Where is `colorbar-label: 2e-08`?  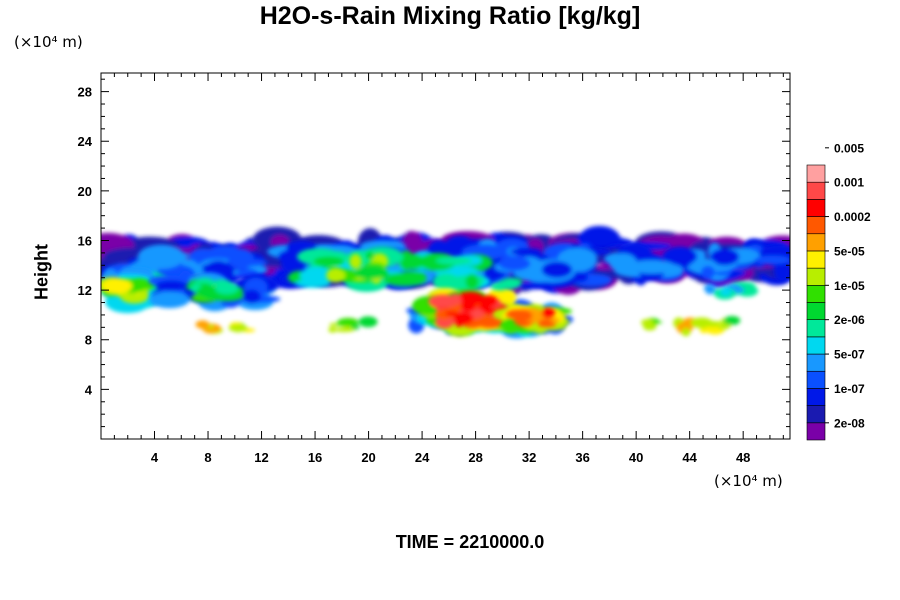 colorbar-label: 2e-08 is located at coordinates (849, 423).